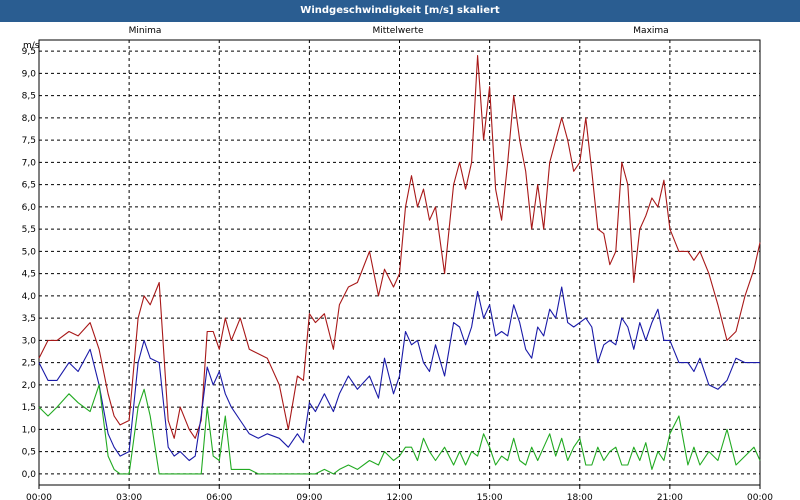  Describe the element at coordinates (29, 163) in the screenshot. I see `y-tick-label: 7,0` at that location.